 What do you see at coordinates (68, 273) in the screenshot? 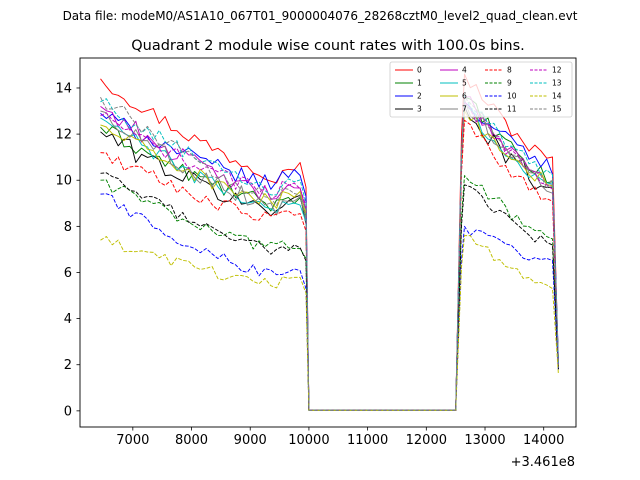
I see `y-tick-label-6: 6` at bounding box center [68, 273].